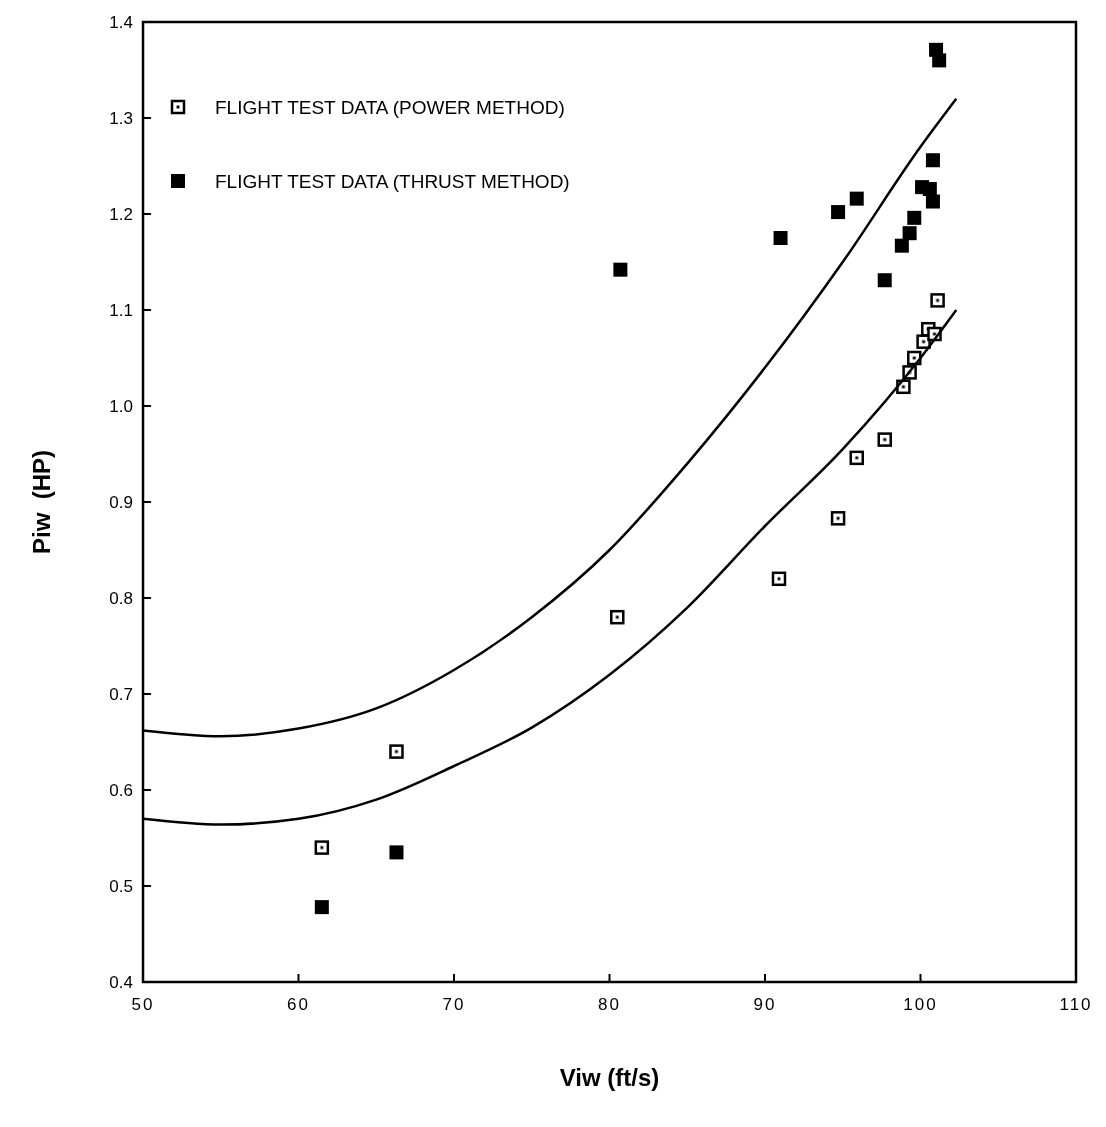  I want to click on x-tick-label: 70, so click(454, 1004).